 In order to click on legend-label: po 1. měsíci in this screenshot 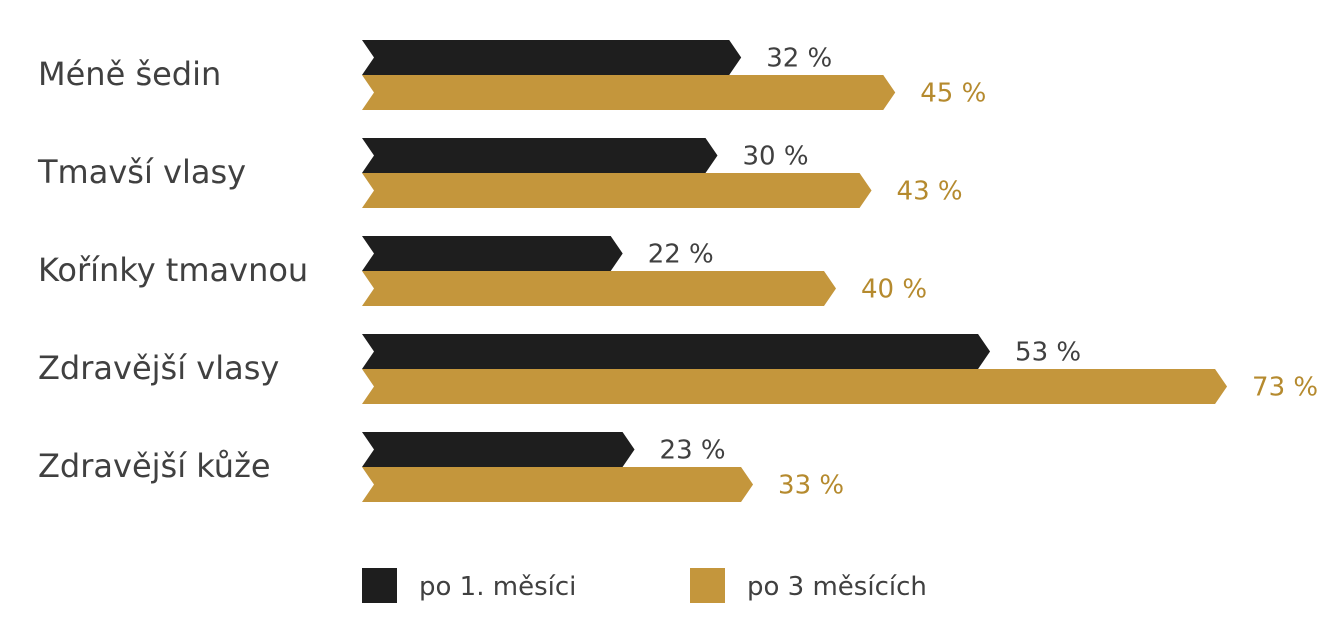, I will do `click(497, 587)`.